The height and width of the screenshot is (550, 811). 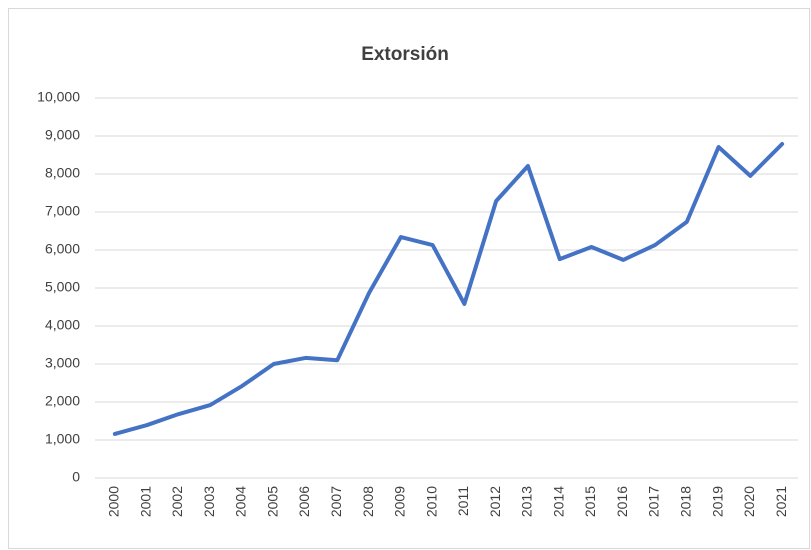 What do you see at coordinates (304, 501) in the screenshot?
I see `x-tick-label: 2006` at bounding box center [304, 501].